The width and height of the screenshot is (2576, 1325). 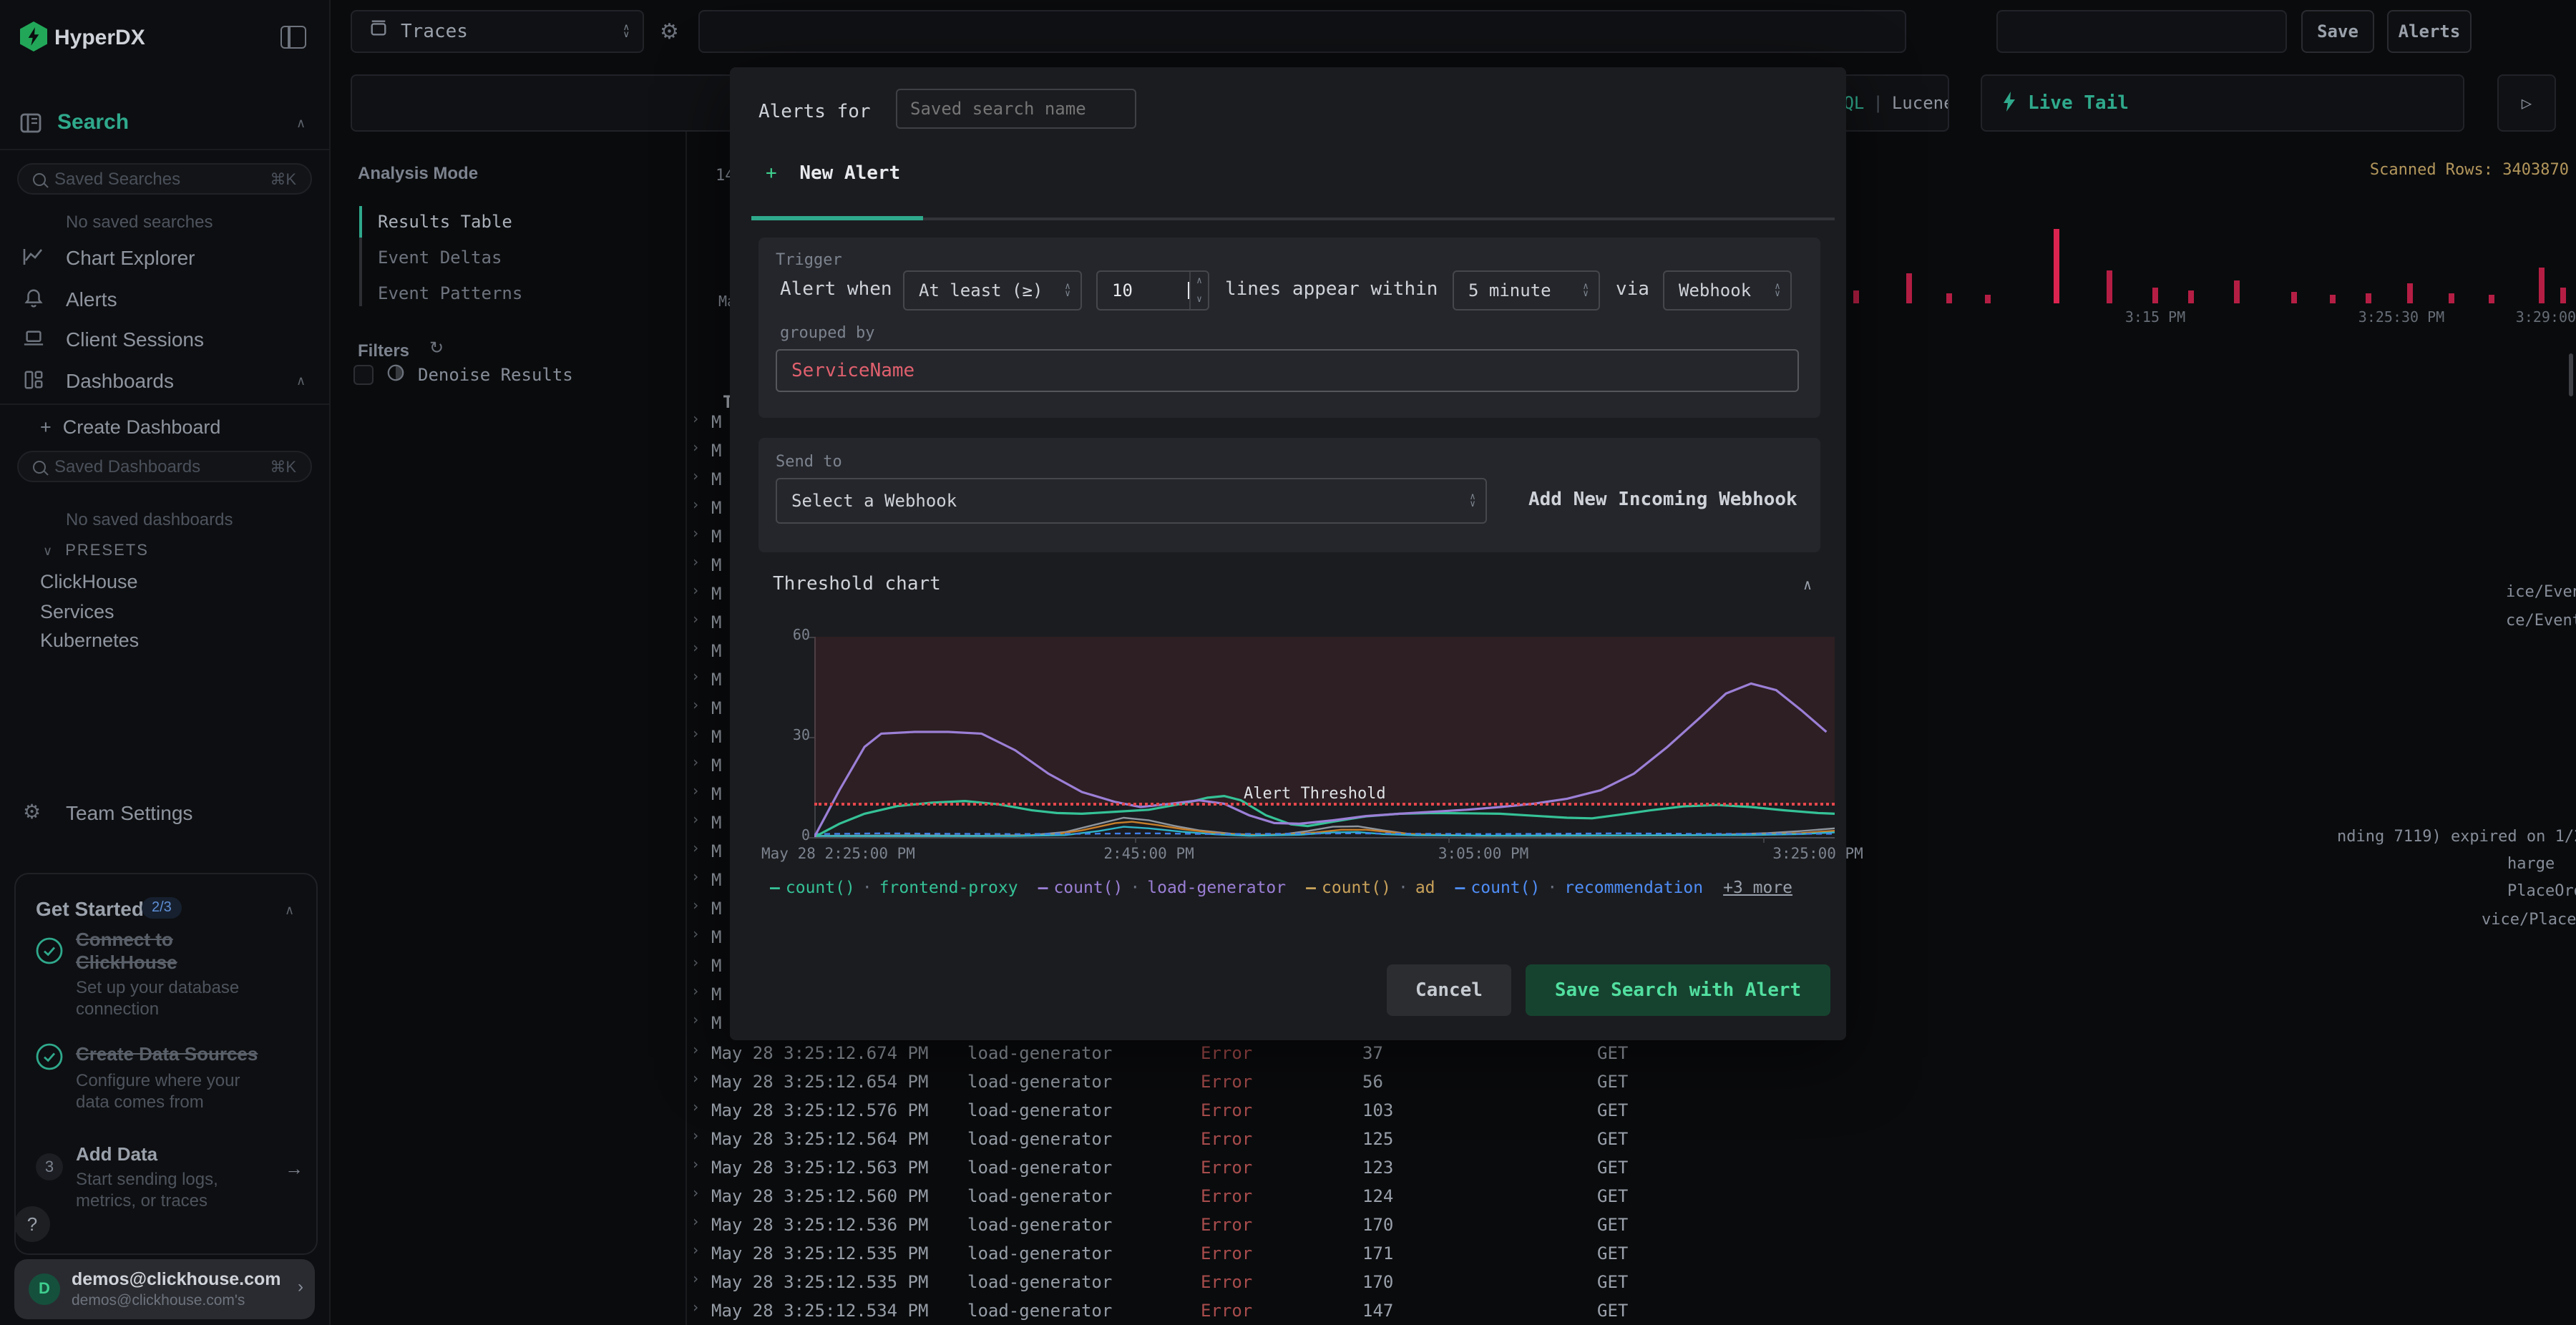 What do you see at coordinates (293, 38) in the screenshot?
I see `sidebar-collapse-icon` at bounding box center [293, 38].